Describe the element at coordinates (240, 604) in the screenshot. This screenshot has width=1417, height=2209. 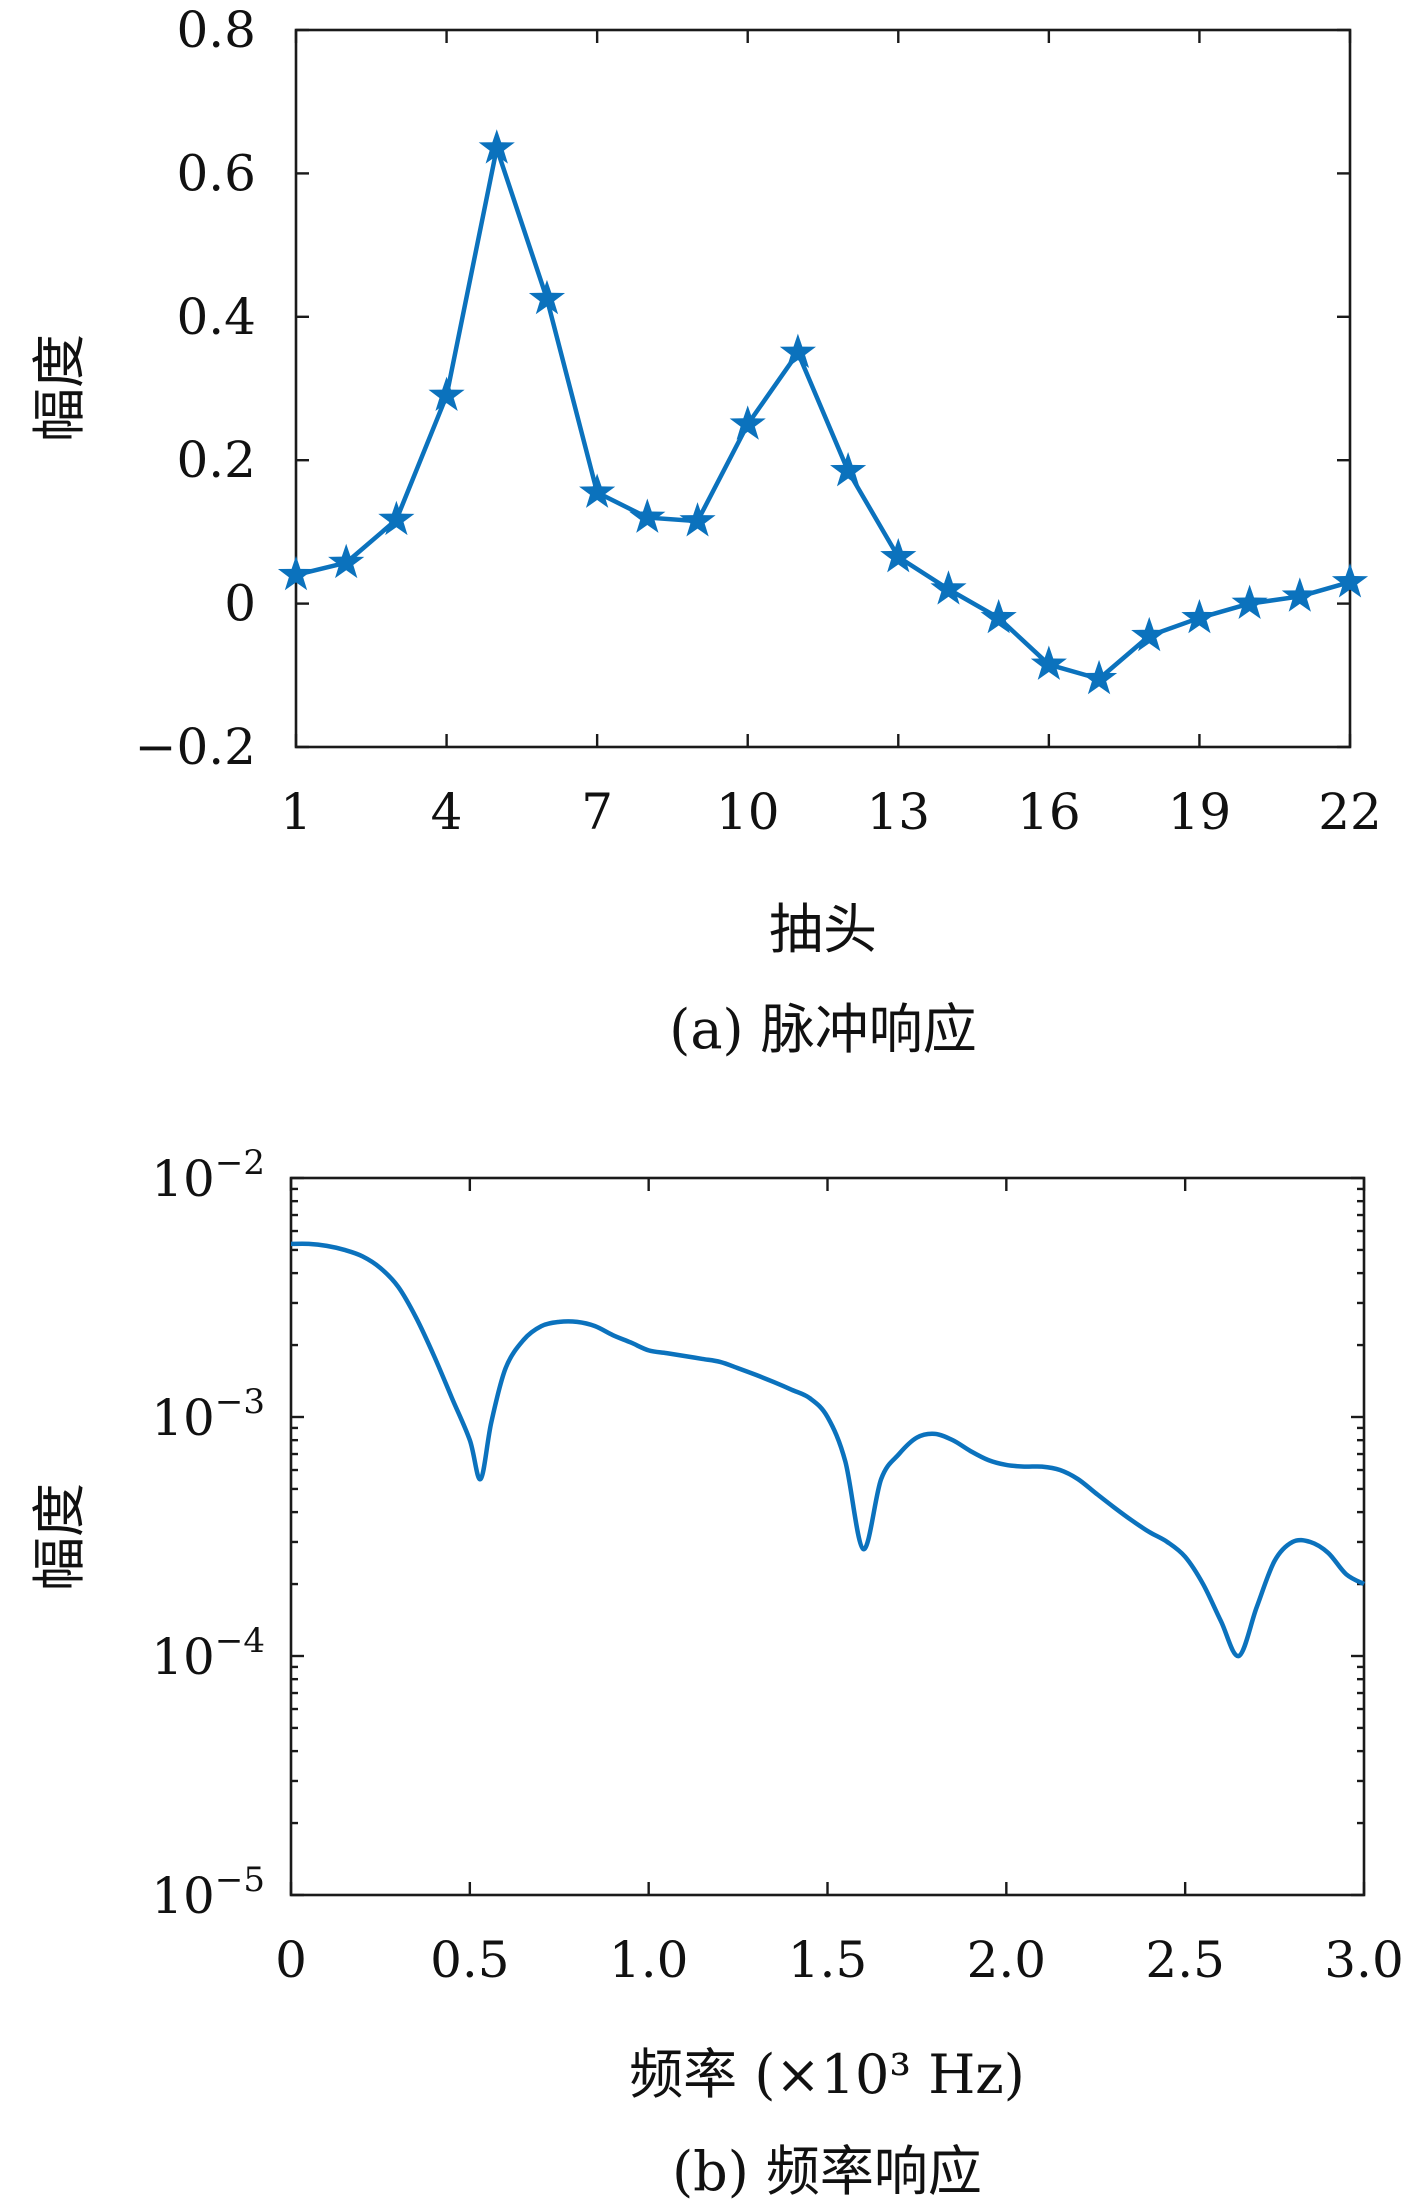
I see `y-tick-label-a: 0` at that location.